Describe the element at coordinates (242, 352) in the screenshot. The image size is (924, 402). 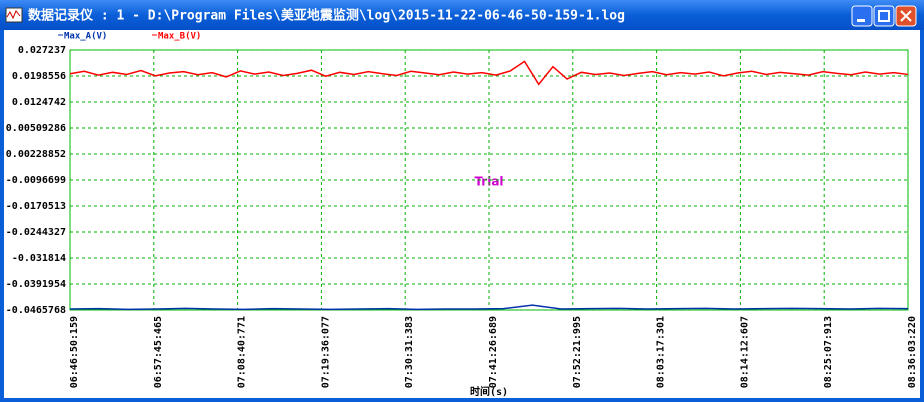
I see `x-tick-label: 07:08:40:771` at that location.